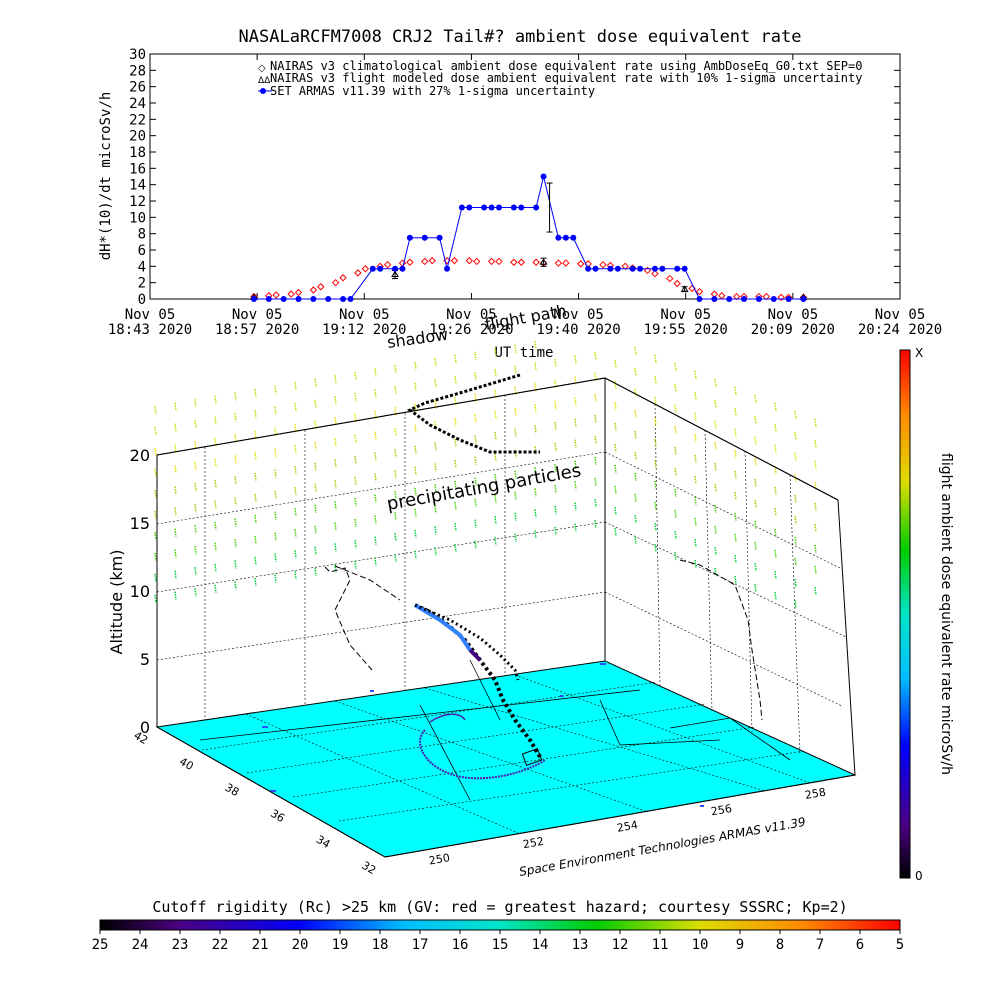 This screenshot has height=1000, width=1000. I want to click on latitude-ticks: 32 34 36 38 40 42, so click(254, 803).